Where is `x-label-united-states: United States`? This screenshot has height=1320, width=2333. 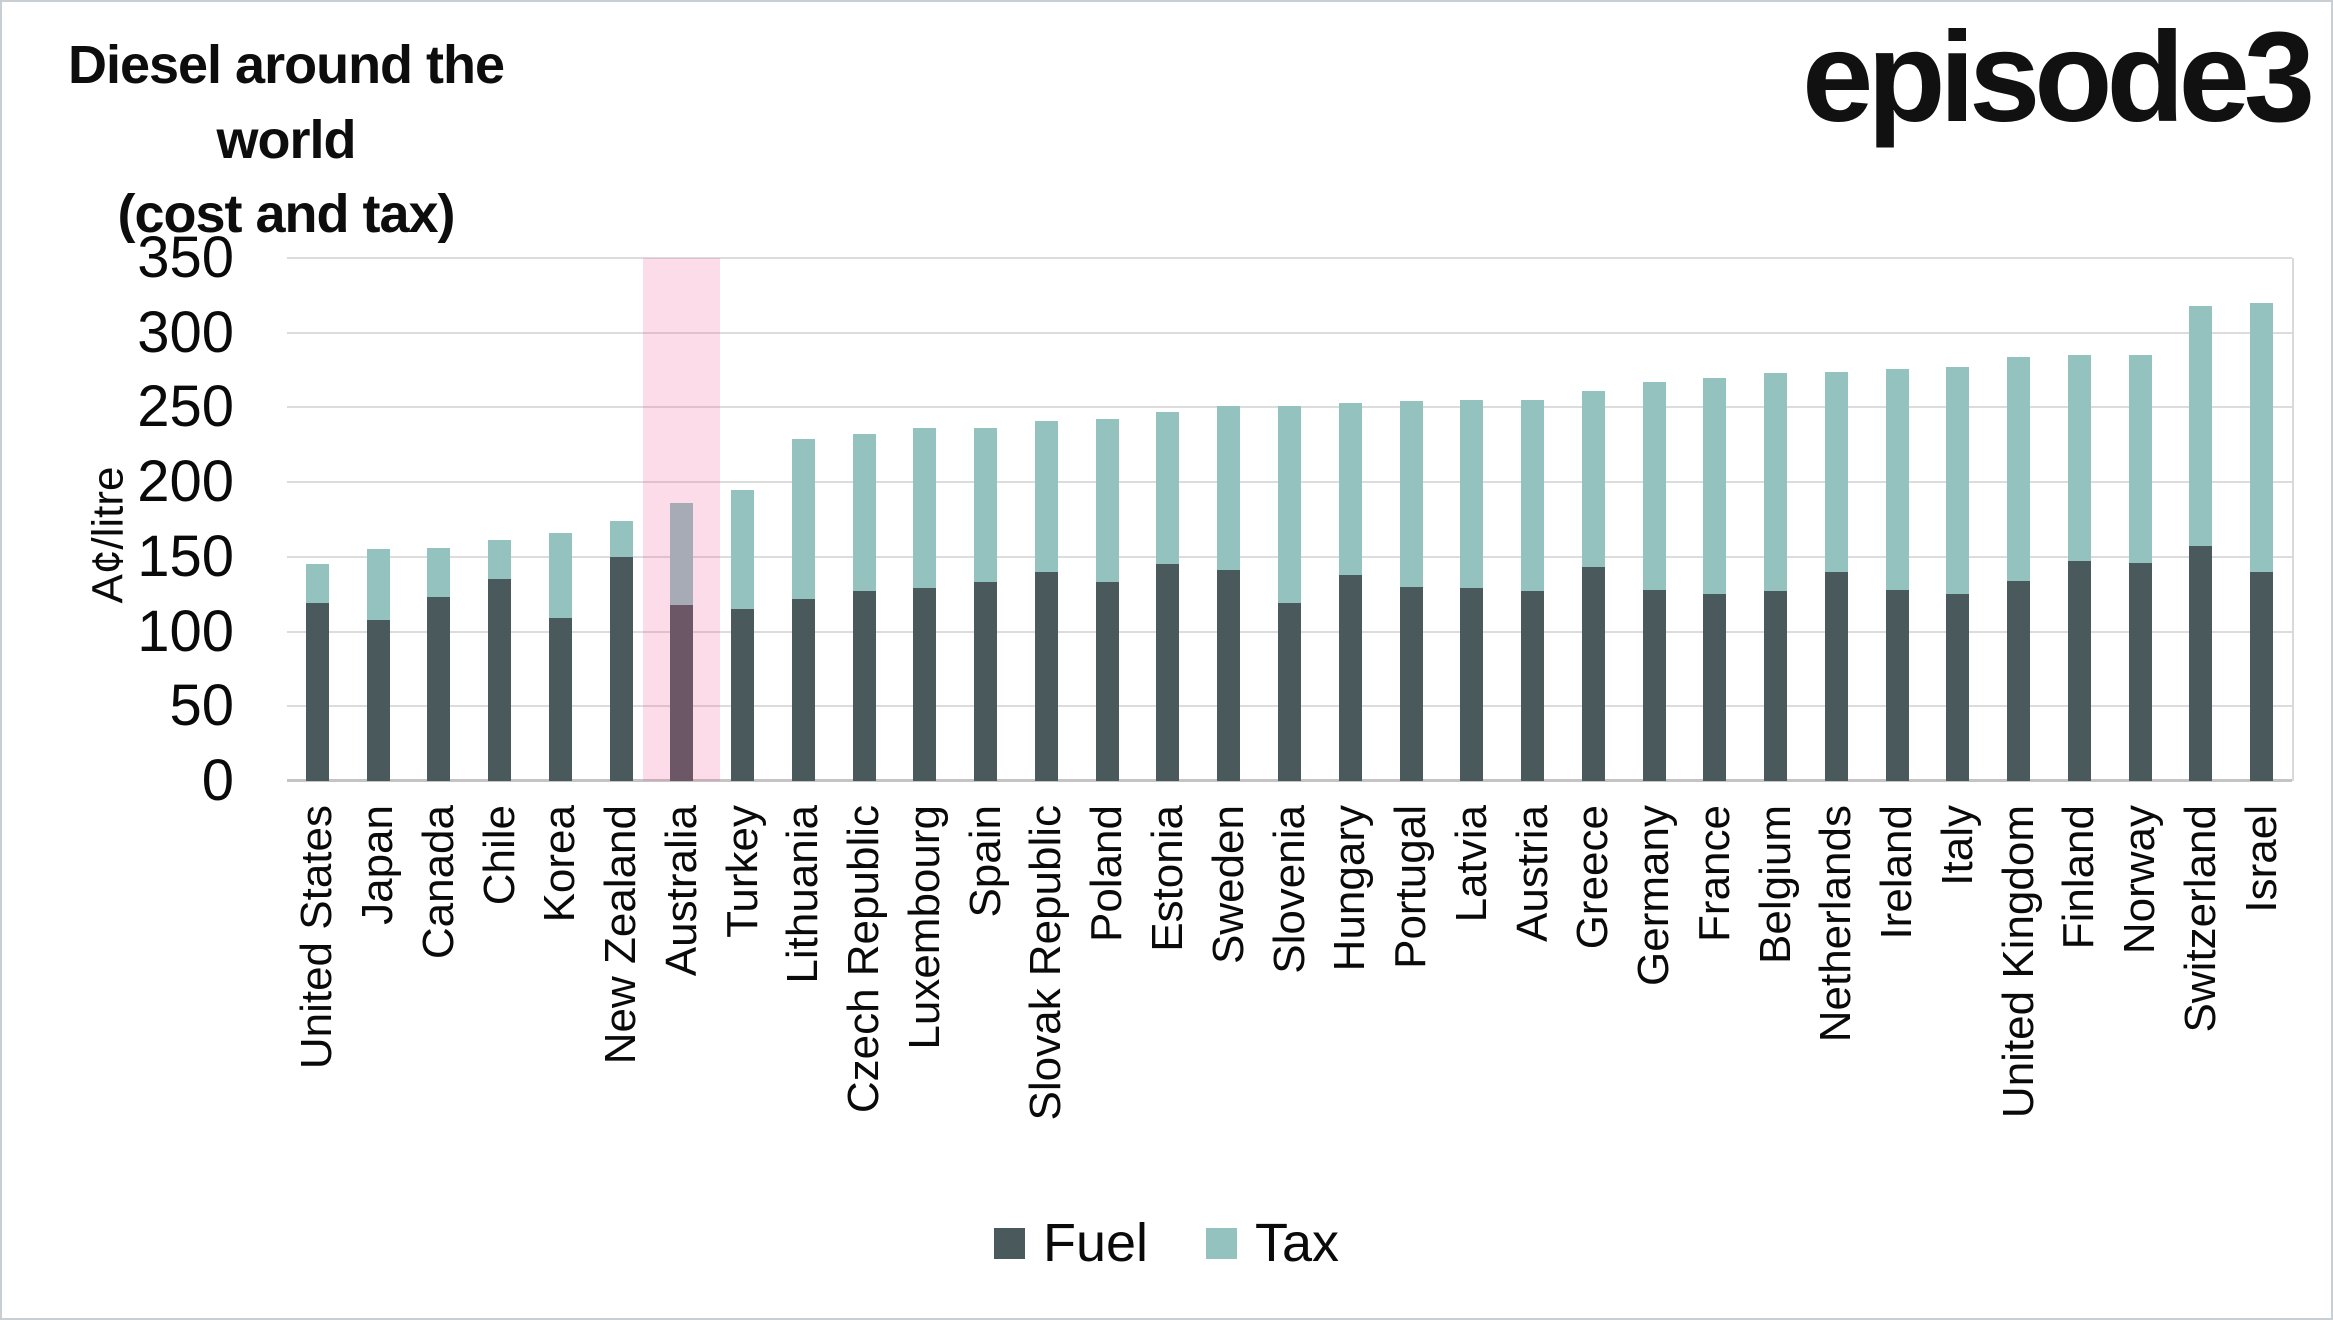 x-label-united-states: United States is located at coordinates (317, 937).